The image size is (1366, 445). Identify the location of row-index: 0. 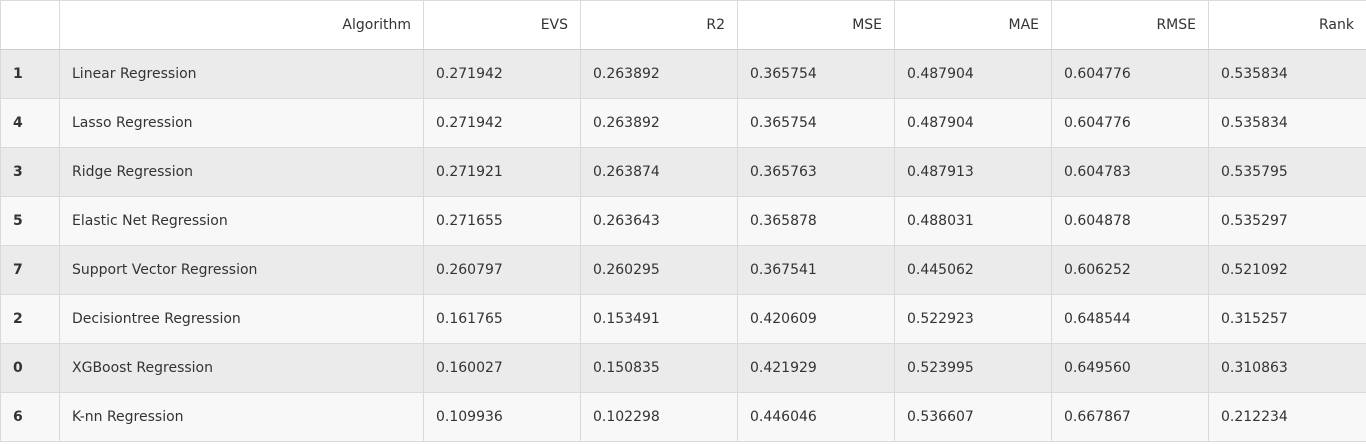
(30, 368).